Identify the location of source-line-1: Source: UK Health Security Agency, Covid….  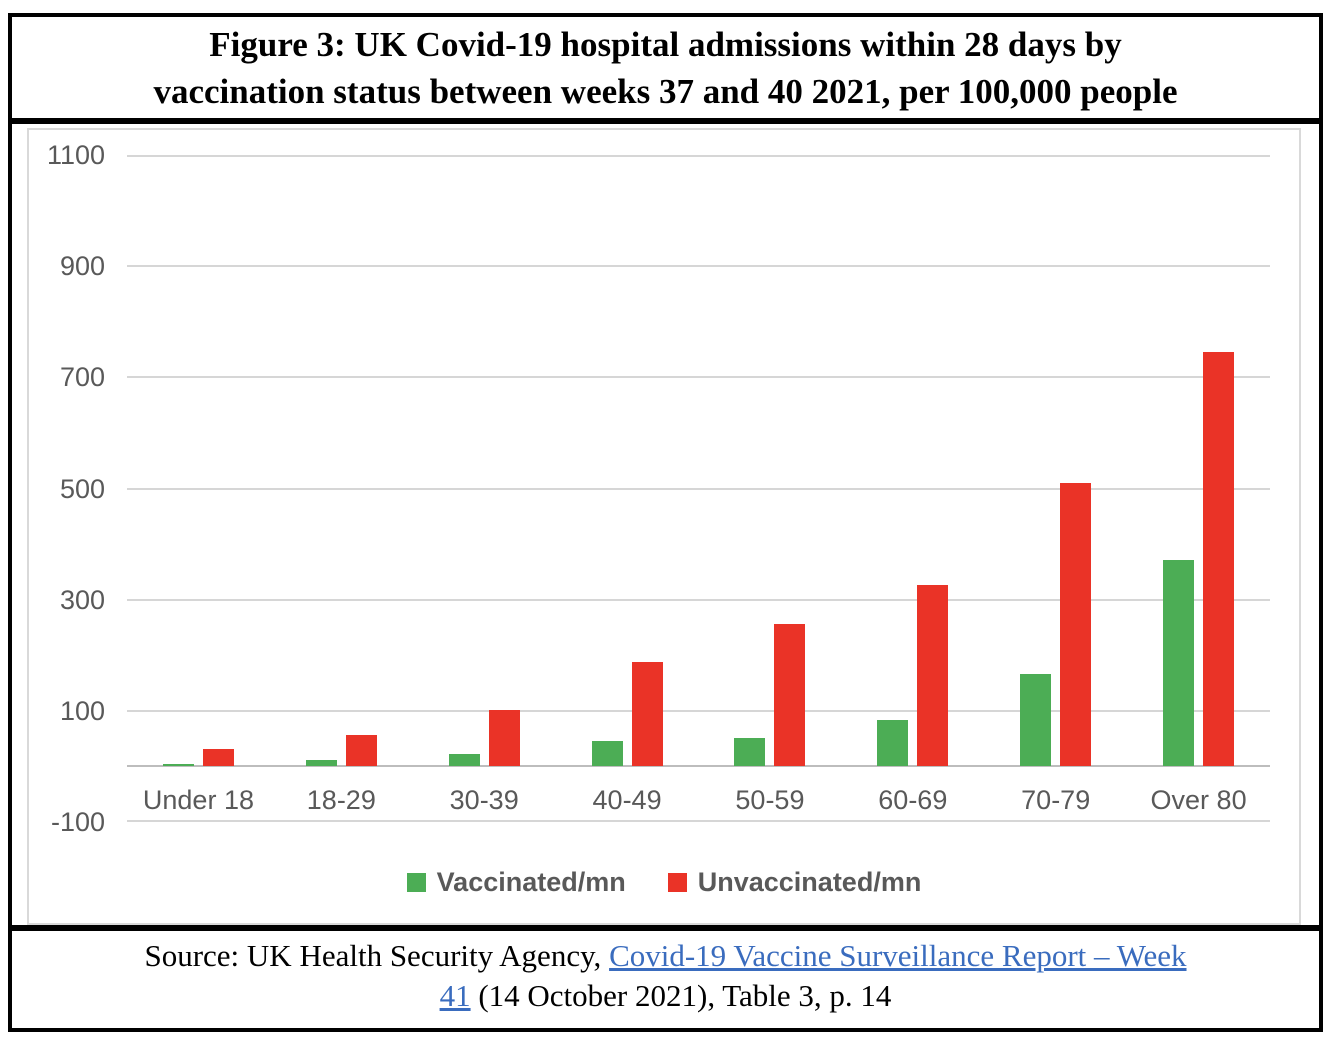
(665, 956).